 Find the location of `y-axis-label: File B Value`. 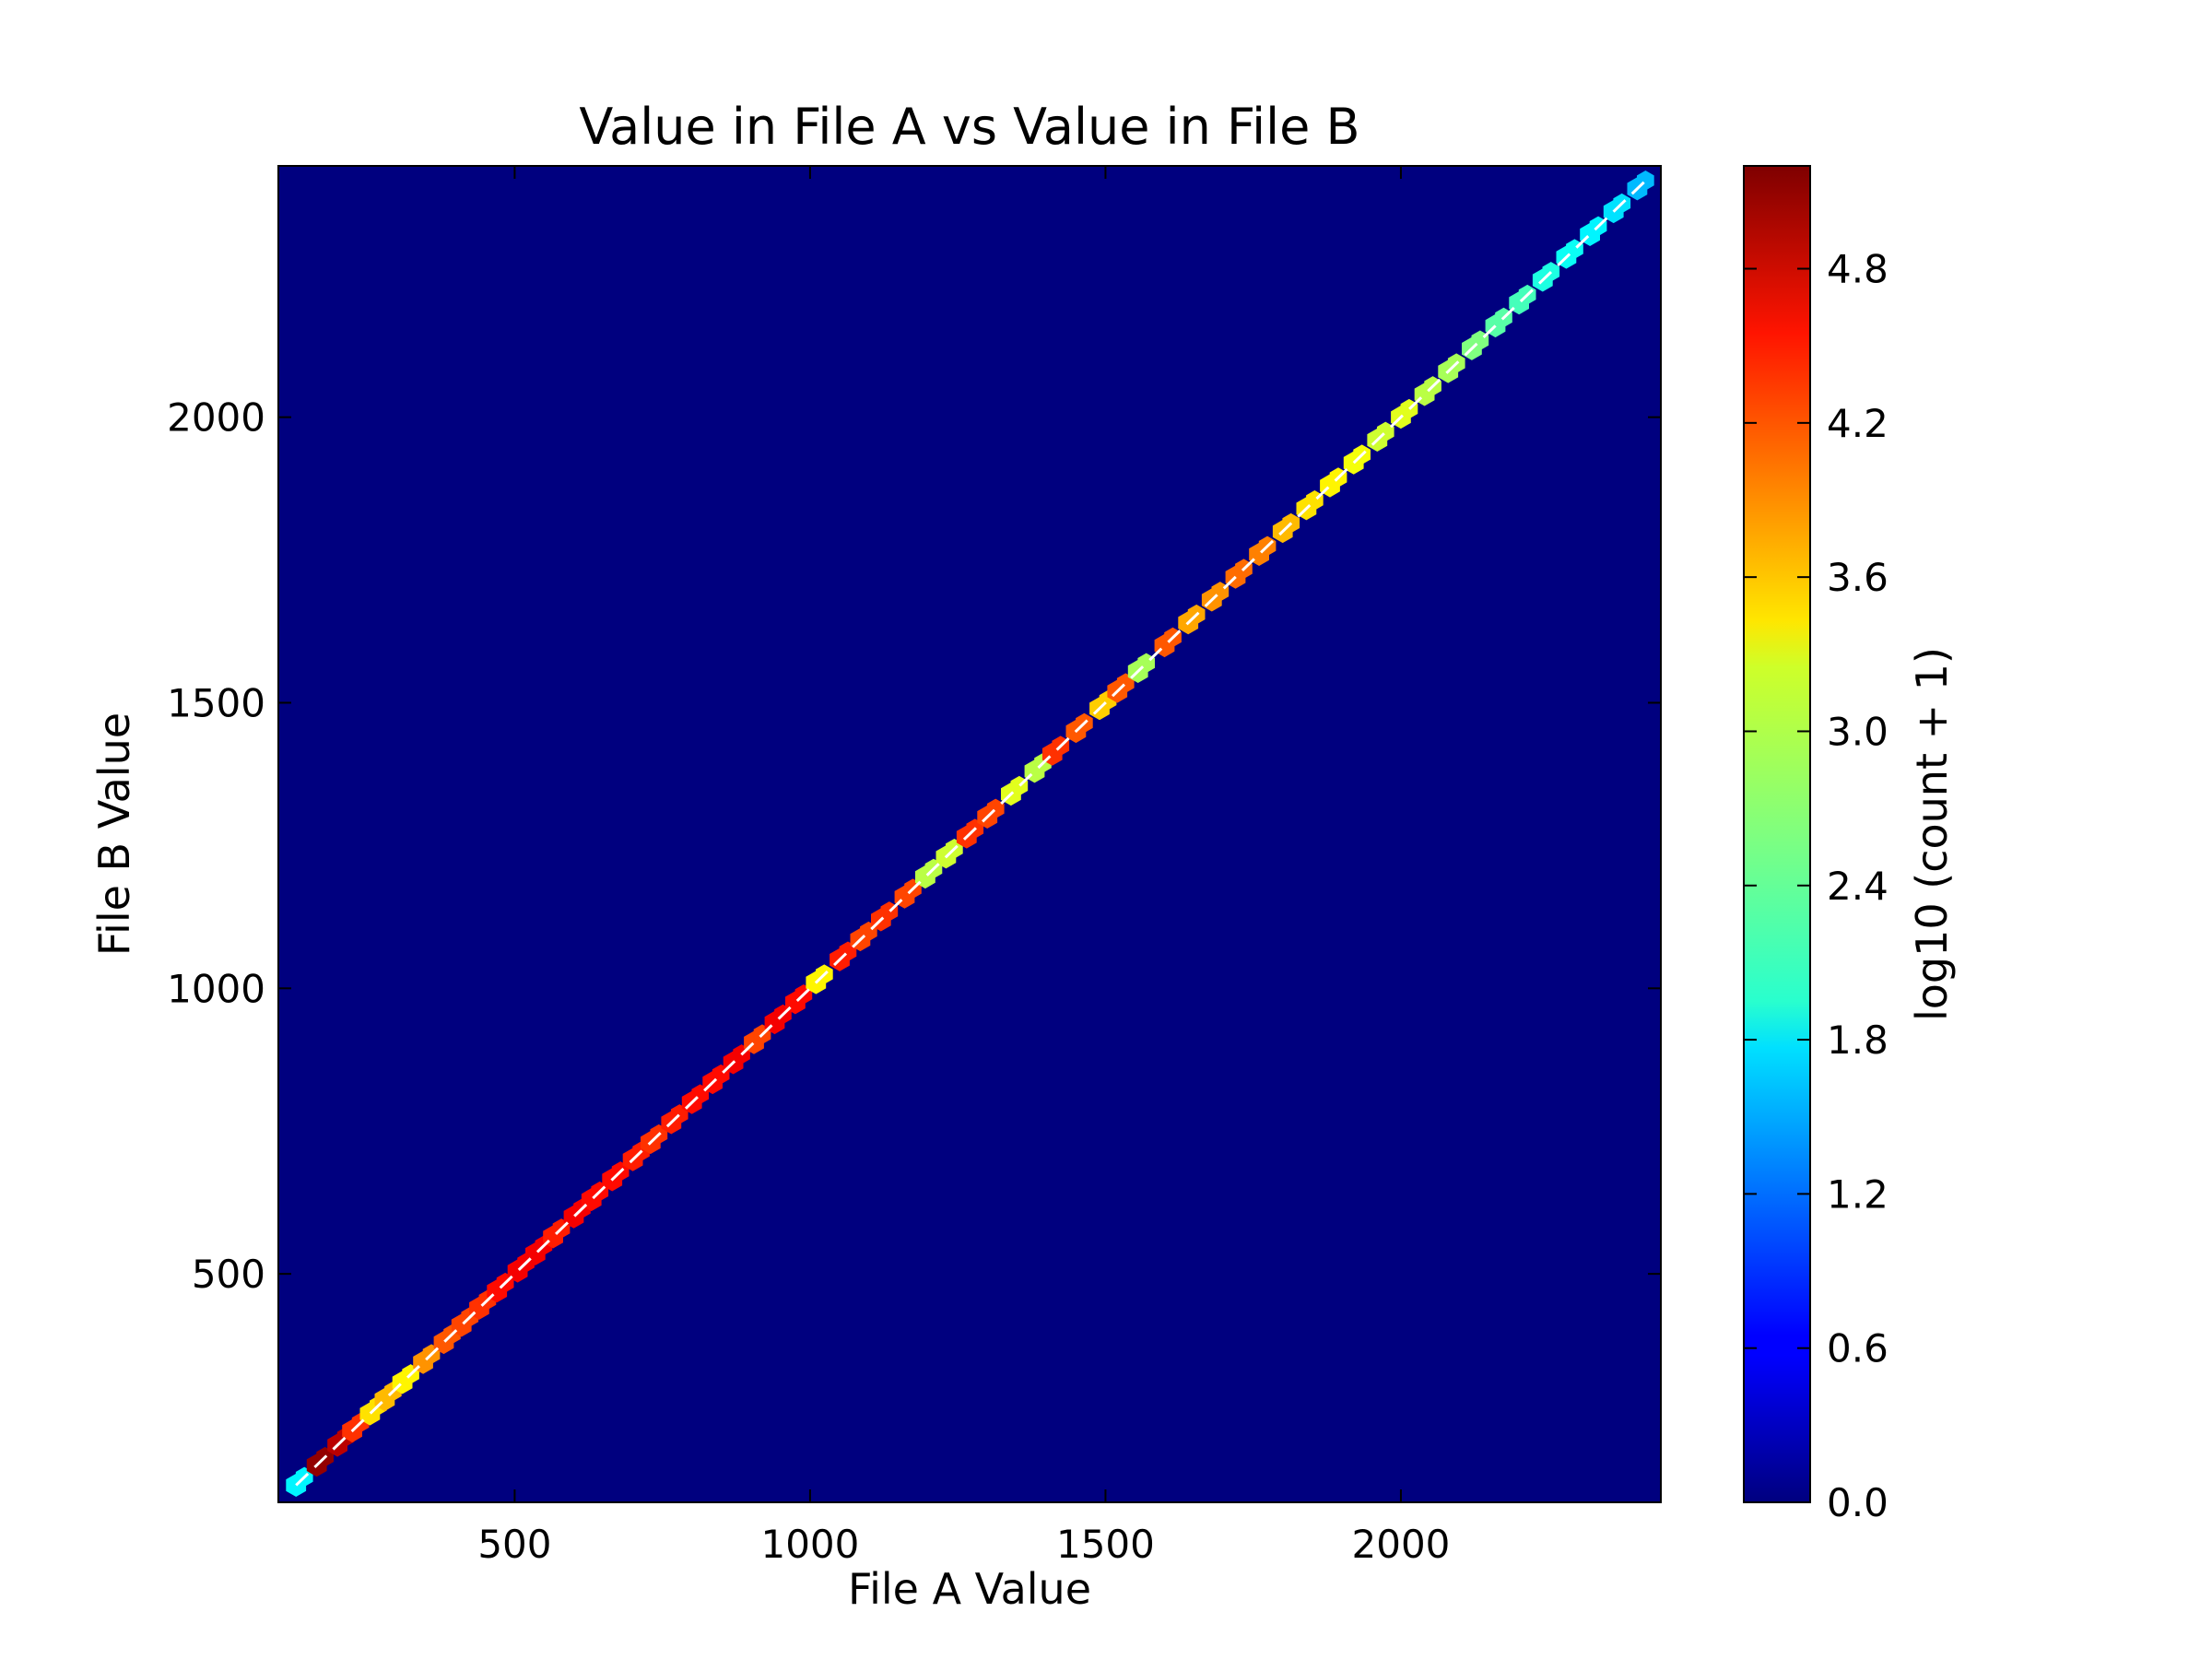

y-axis-label: File B Value is located at coordinates (114, 834).